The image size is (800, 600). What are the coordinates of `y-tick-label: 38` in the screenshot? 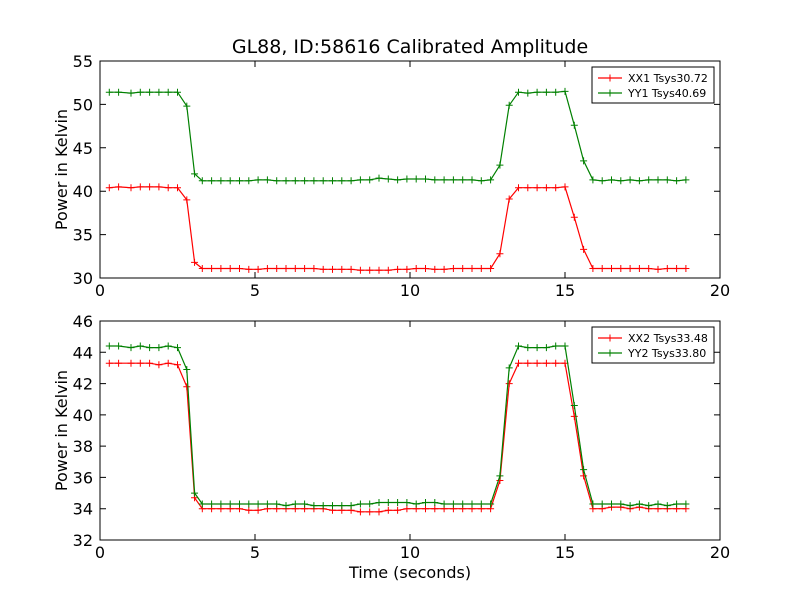 It's located at (83, 446).